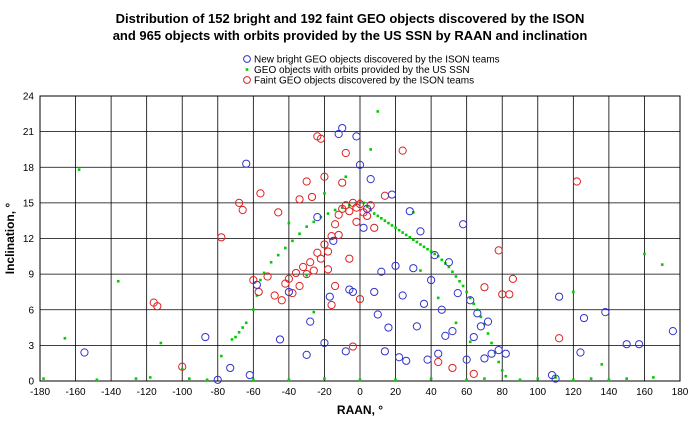  Describe the element at coordinates (29, 168) in the screenshot. I see `y-tick-label: 18` at that location.